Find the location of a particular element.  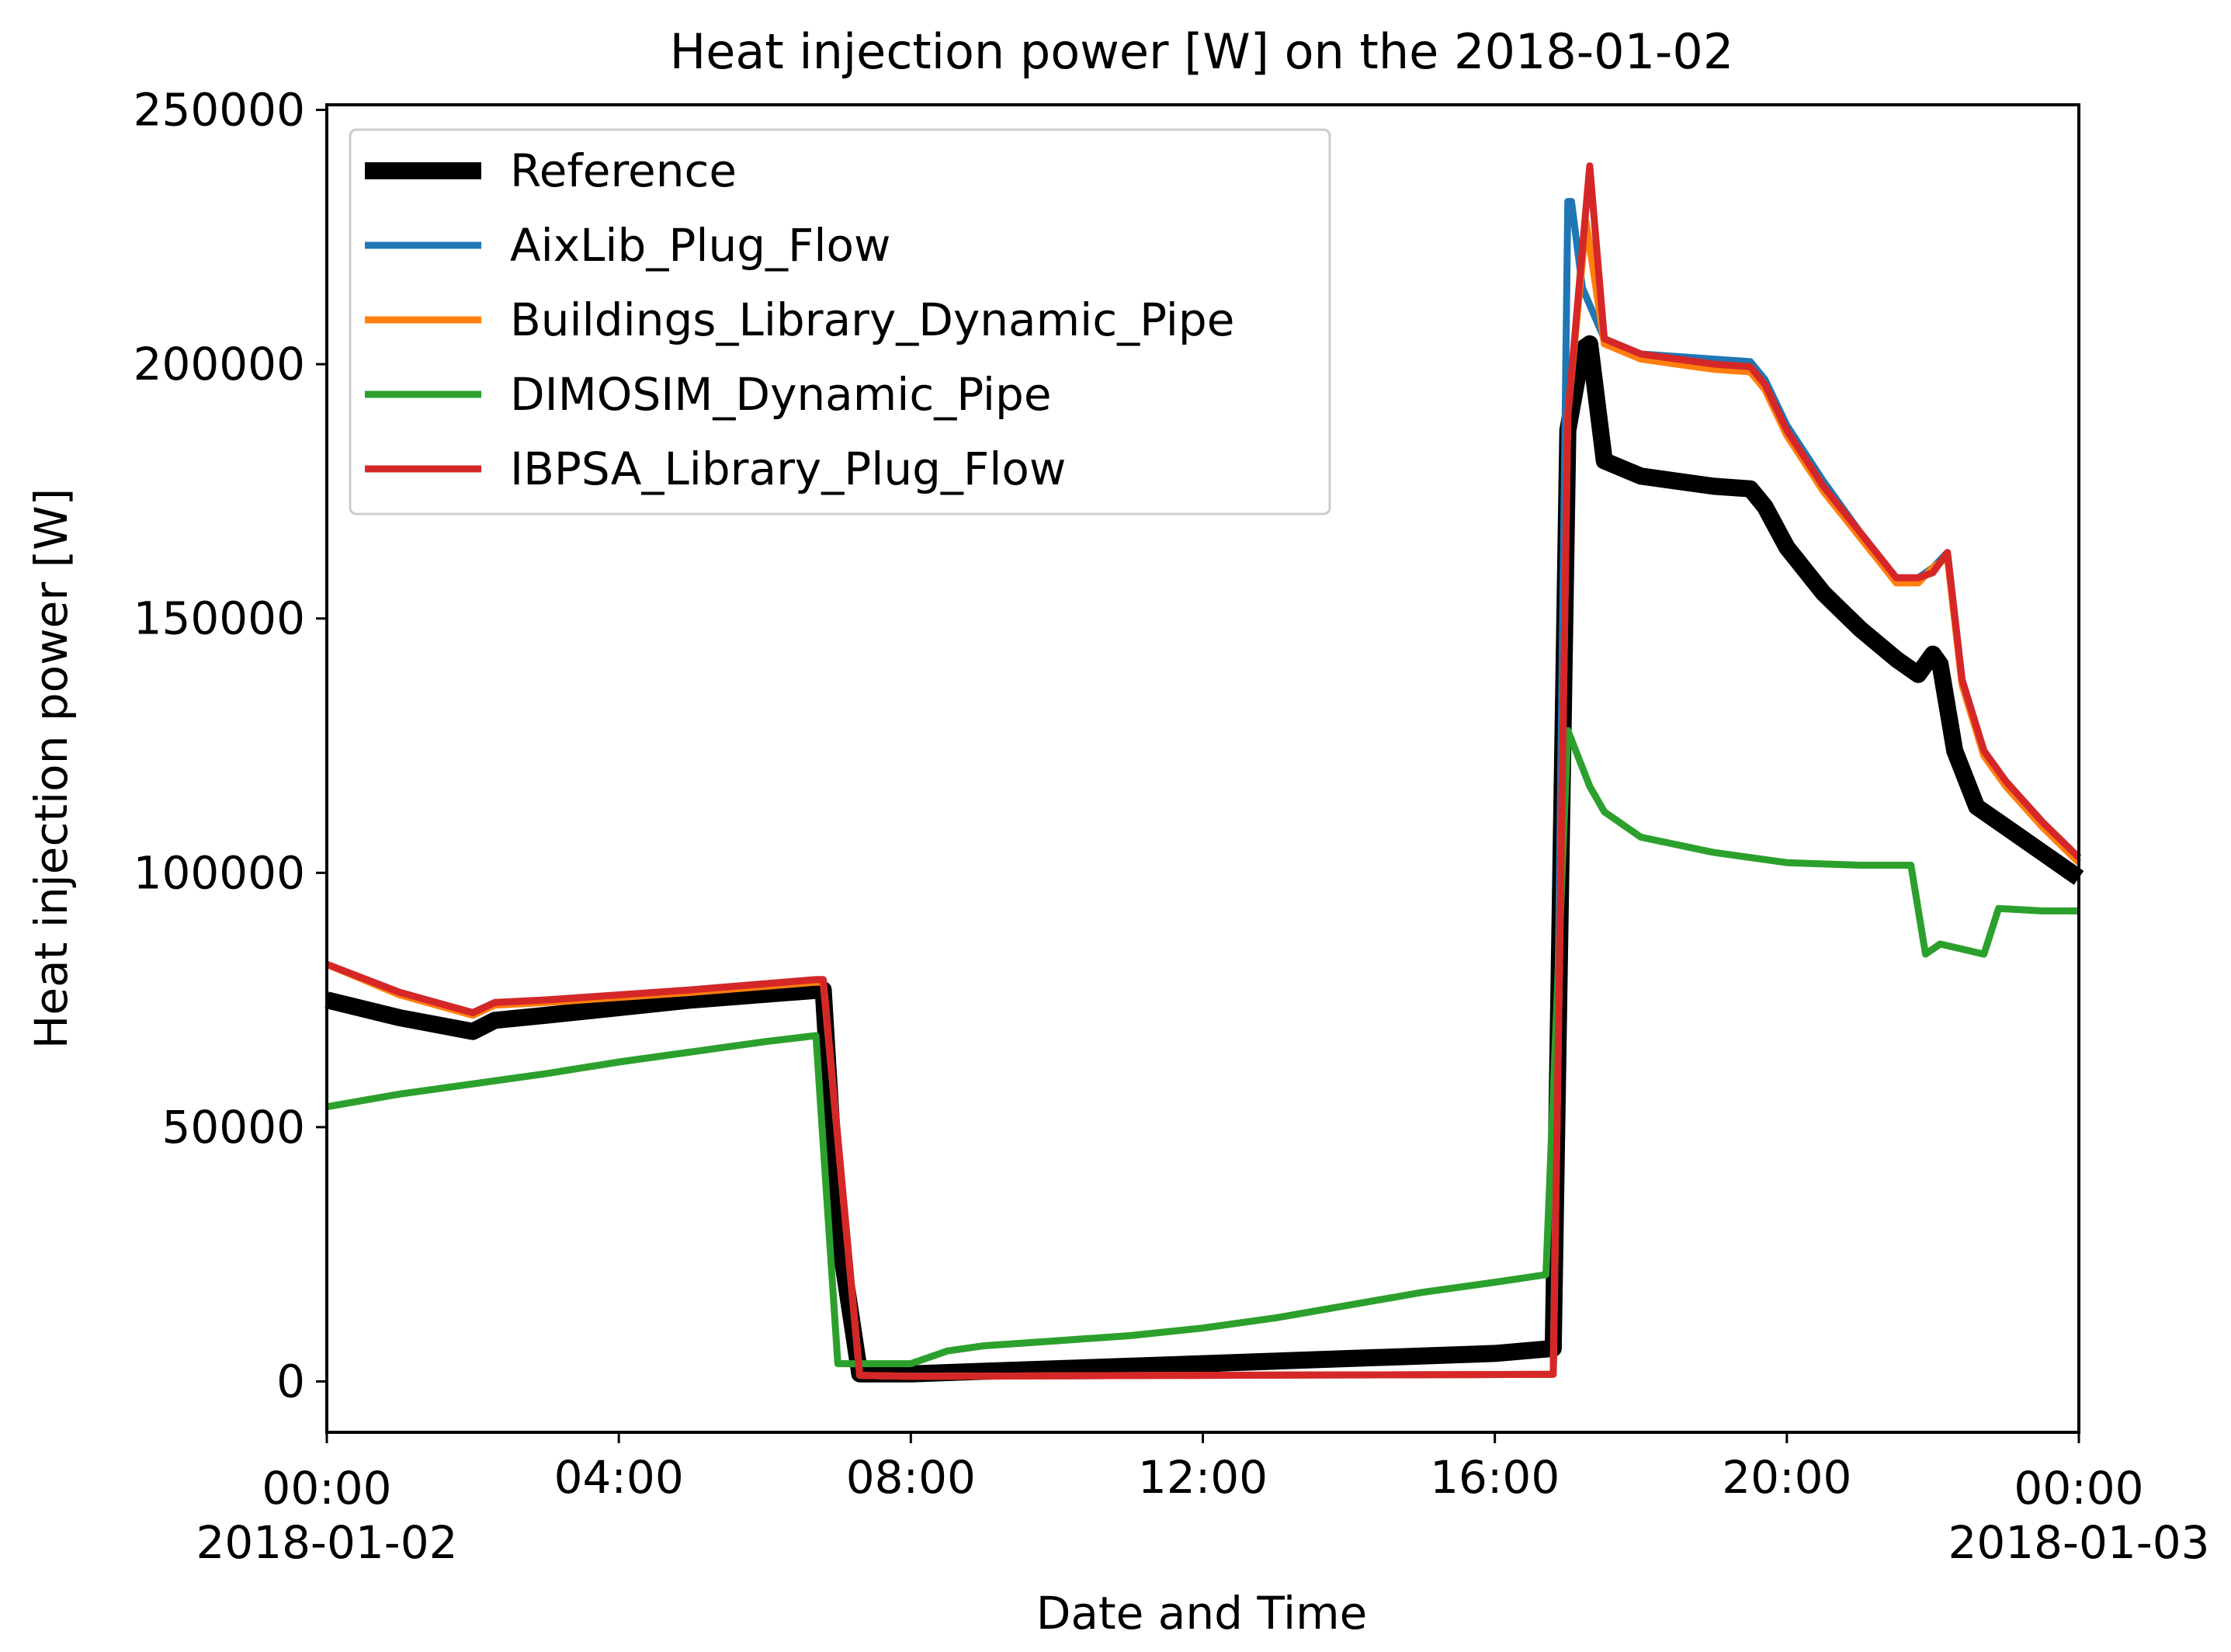

y-tick-label: 0 is located at coordinates (290, 1381).